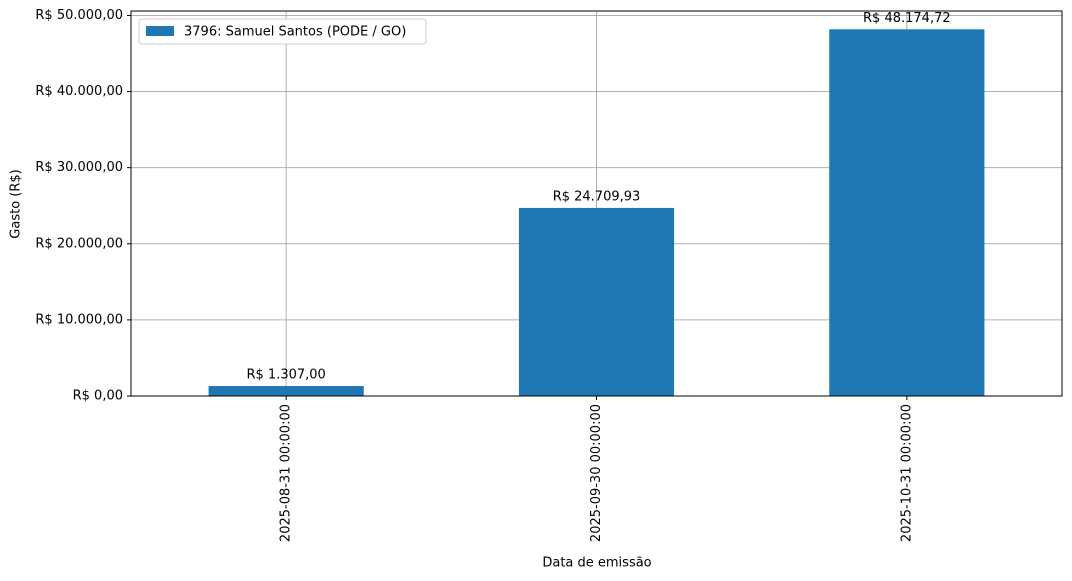 The width and height of the screenshot is (1072, 581). What do you see at coordinates (906, 473) in the screenshot?
I see `x-tick-label: 2025-10-31 00:00:00` at bounding box center [906, 473].